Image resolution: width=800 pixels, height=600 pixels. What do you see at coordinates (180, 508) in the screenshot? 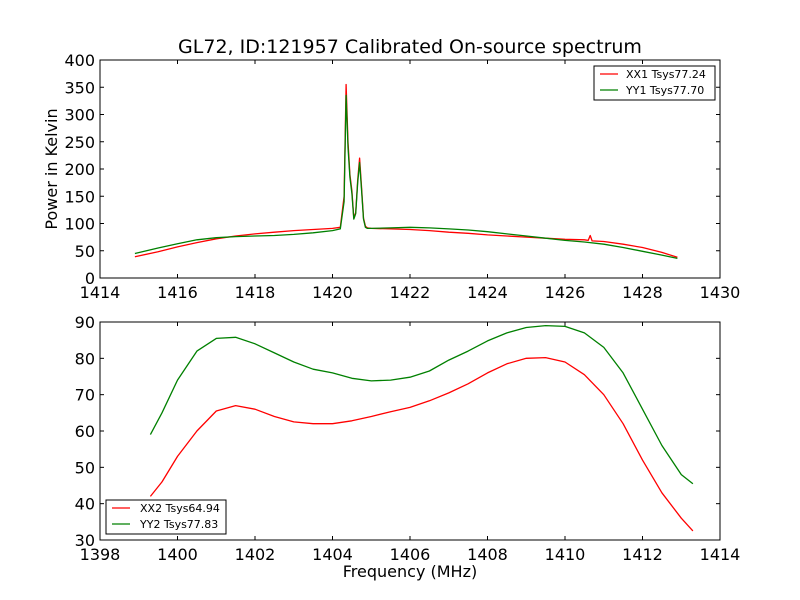
I see `legend-label-xx2: XX2 Tsys64.94` at bounding box center [180, 508].